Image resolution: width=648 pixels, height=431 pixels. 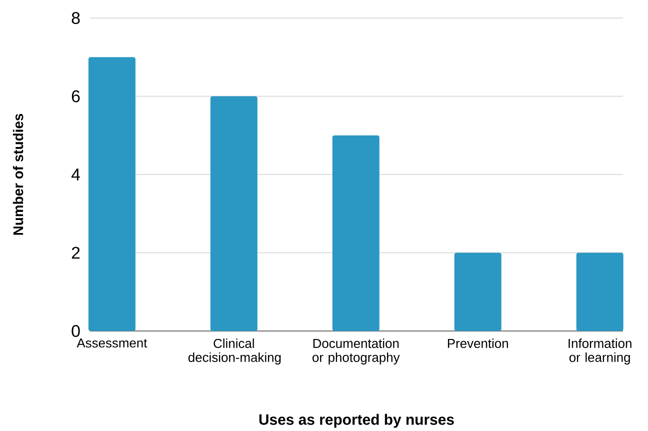 What do you see at coordinates (76, 252) in the screenshot?
I see `y-tick-label: 2` at bounding box center [76, 252].